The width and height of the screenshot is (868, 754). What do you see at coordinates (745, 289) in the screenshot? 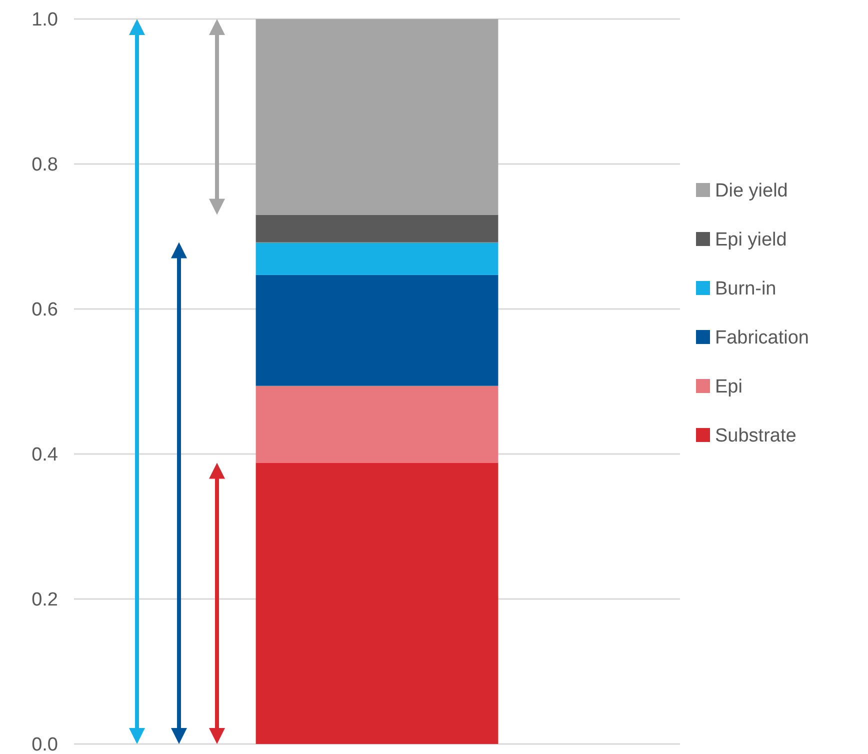
I see `legend-label: Burn-in` at bounding box center [745, 289].